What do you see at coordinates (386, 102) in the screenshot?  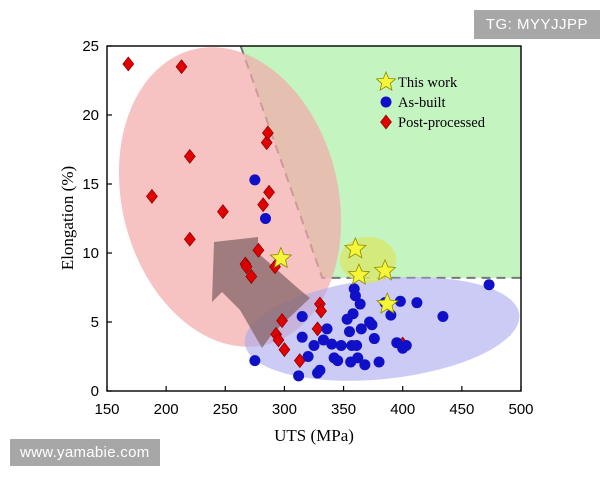 I see `legend-as-built-marker` at bounding box center [386, 102].